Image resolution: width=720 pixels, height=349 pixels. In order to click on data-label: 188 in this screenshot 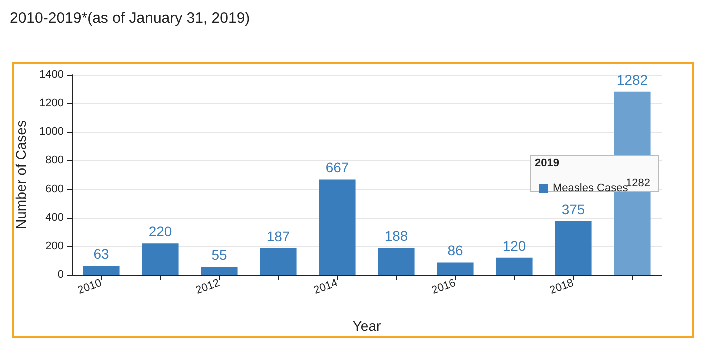, I will do `click(396, 236)`.